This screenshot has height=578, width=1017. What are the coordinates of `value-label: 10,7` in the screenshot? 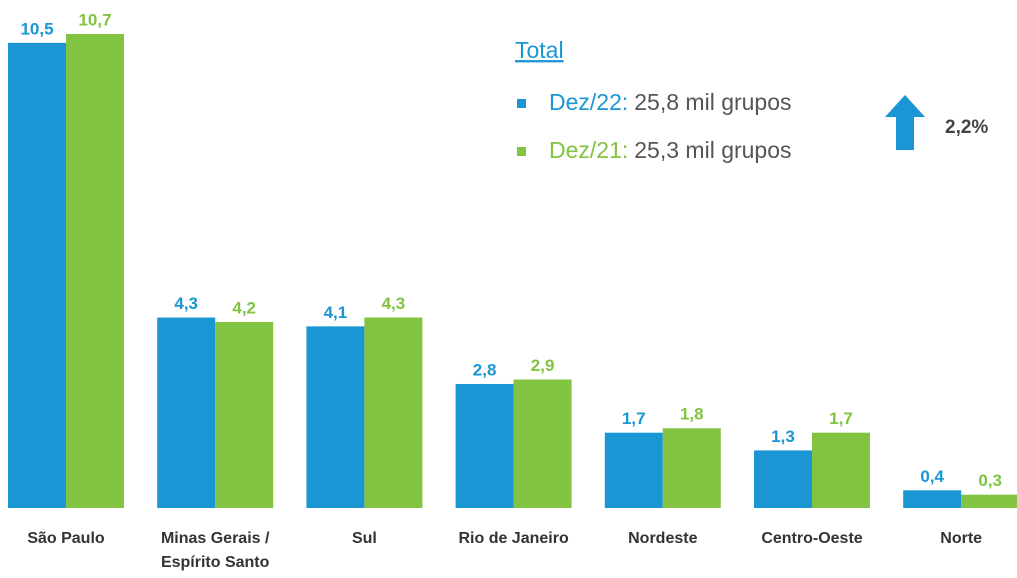 It's located at (94, 19).